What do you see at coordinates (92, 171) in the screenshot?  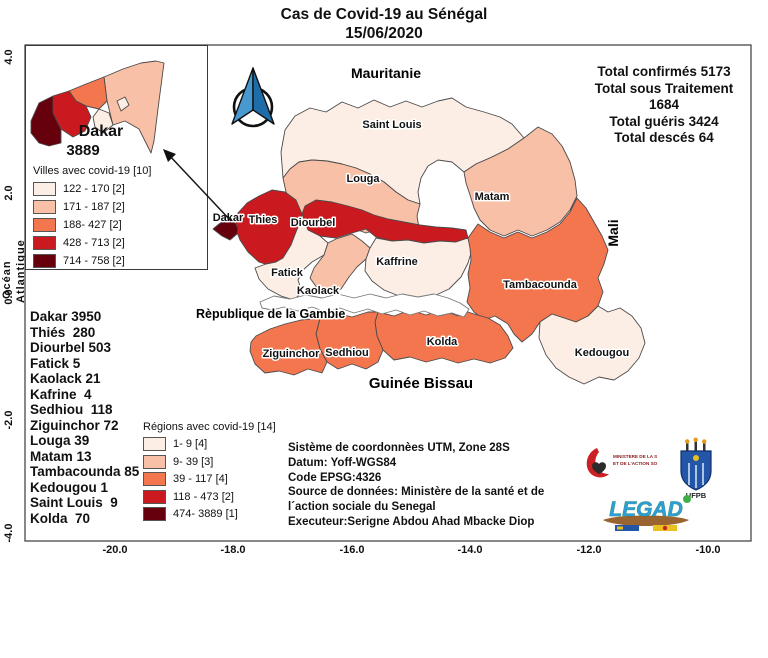 I see `inset-legend-title: Villes avec covid-19 [10]` at bounding box center [92, 171].